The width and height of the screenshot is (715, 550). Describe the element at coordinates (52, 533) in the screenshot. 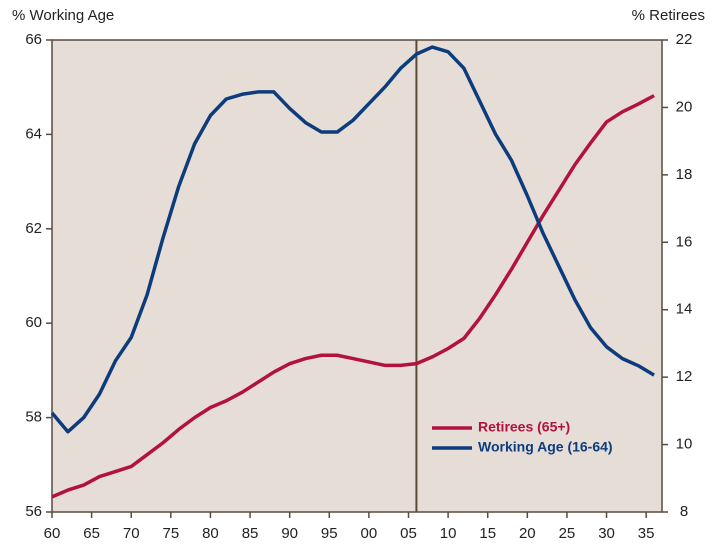

I see `x-tick-label: 60` at that location.